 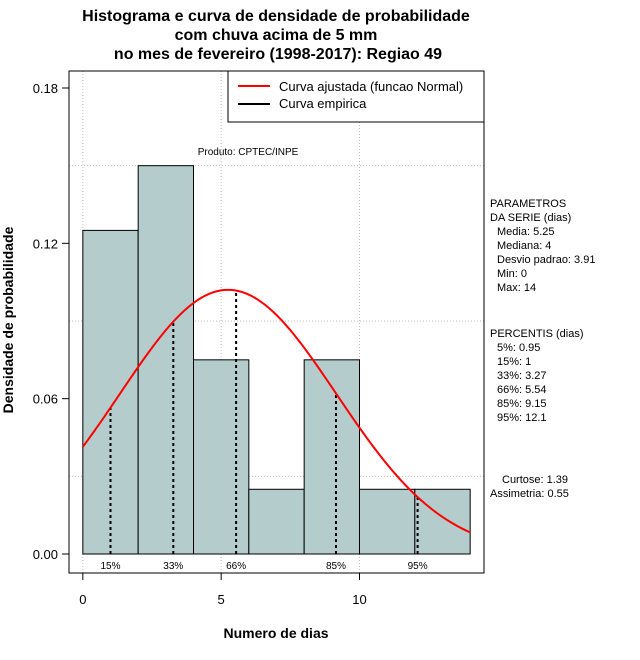 What do you see at coordinates (522, 404) in the screenshot?
I see `side-percentis-line: 85%: 9.15` at bounding box center [522, 404].